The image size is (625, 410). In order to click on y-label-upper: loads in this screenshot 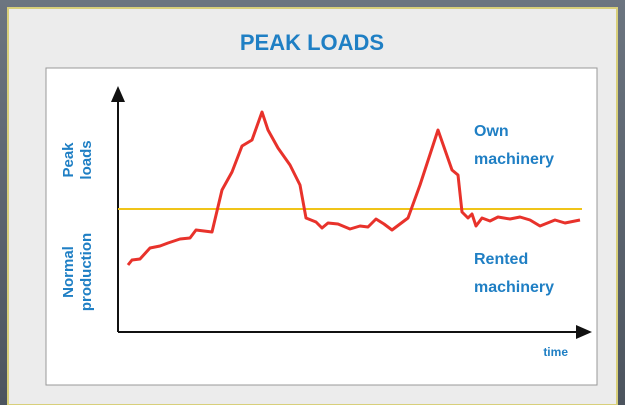, I will do `click(86, 159)`.